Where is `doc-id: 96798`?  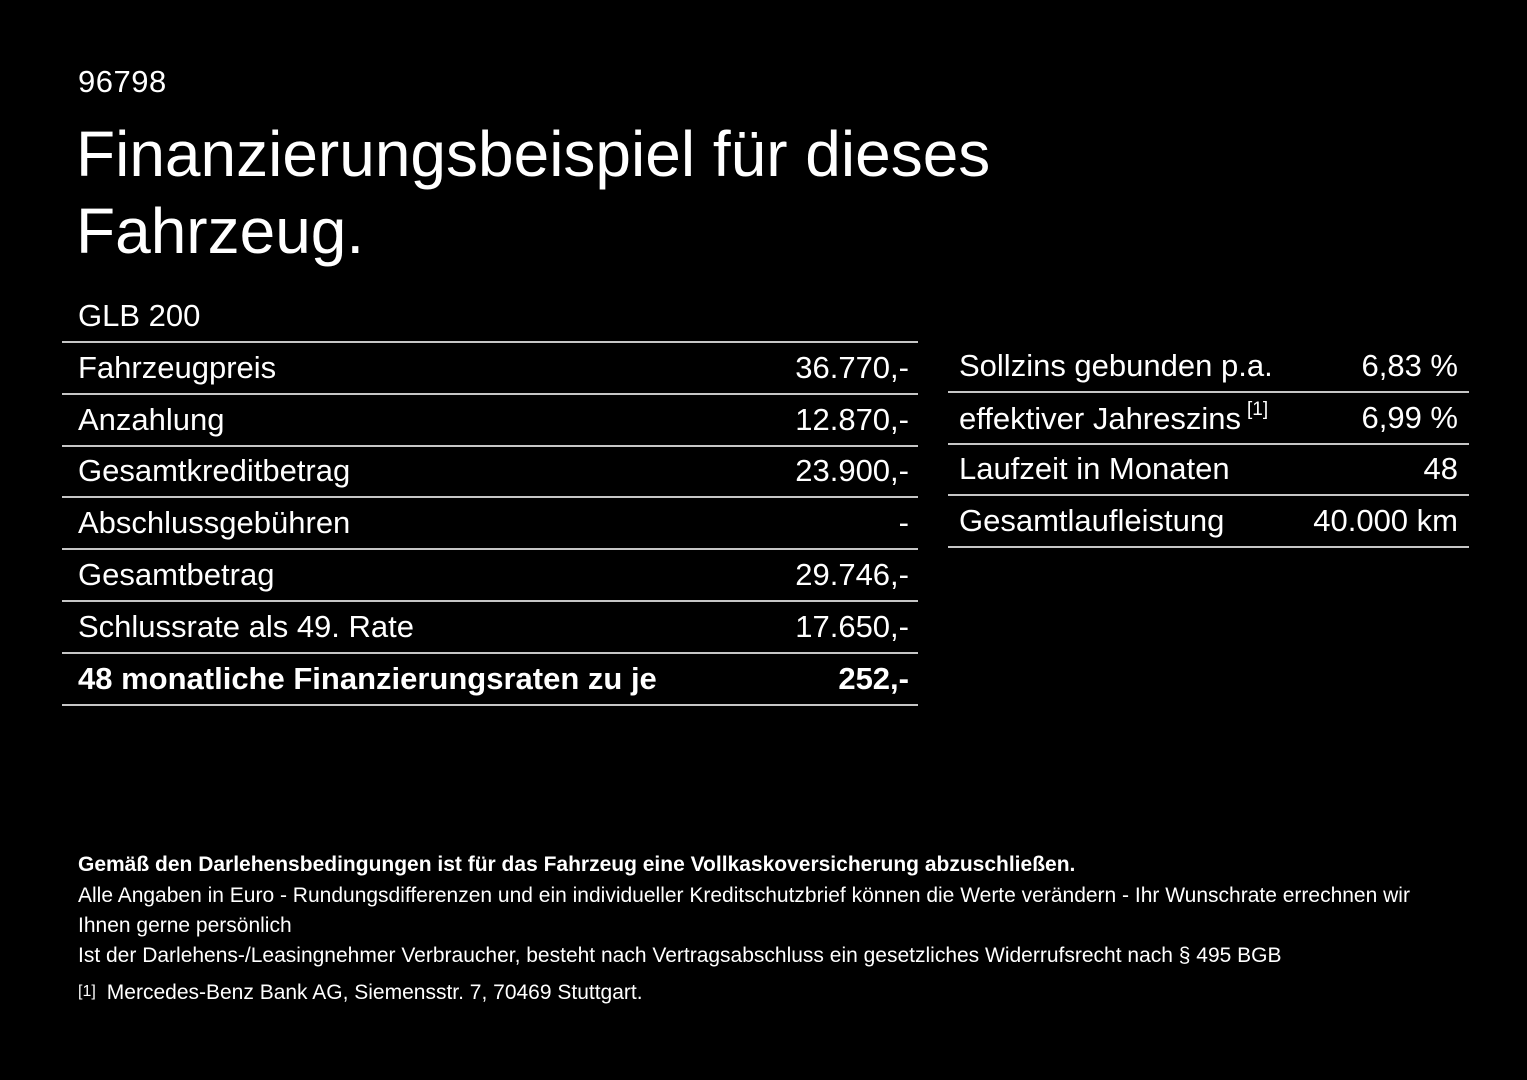
doc-id: 96798 is located at coordinates (122, 81).